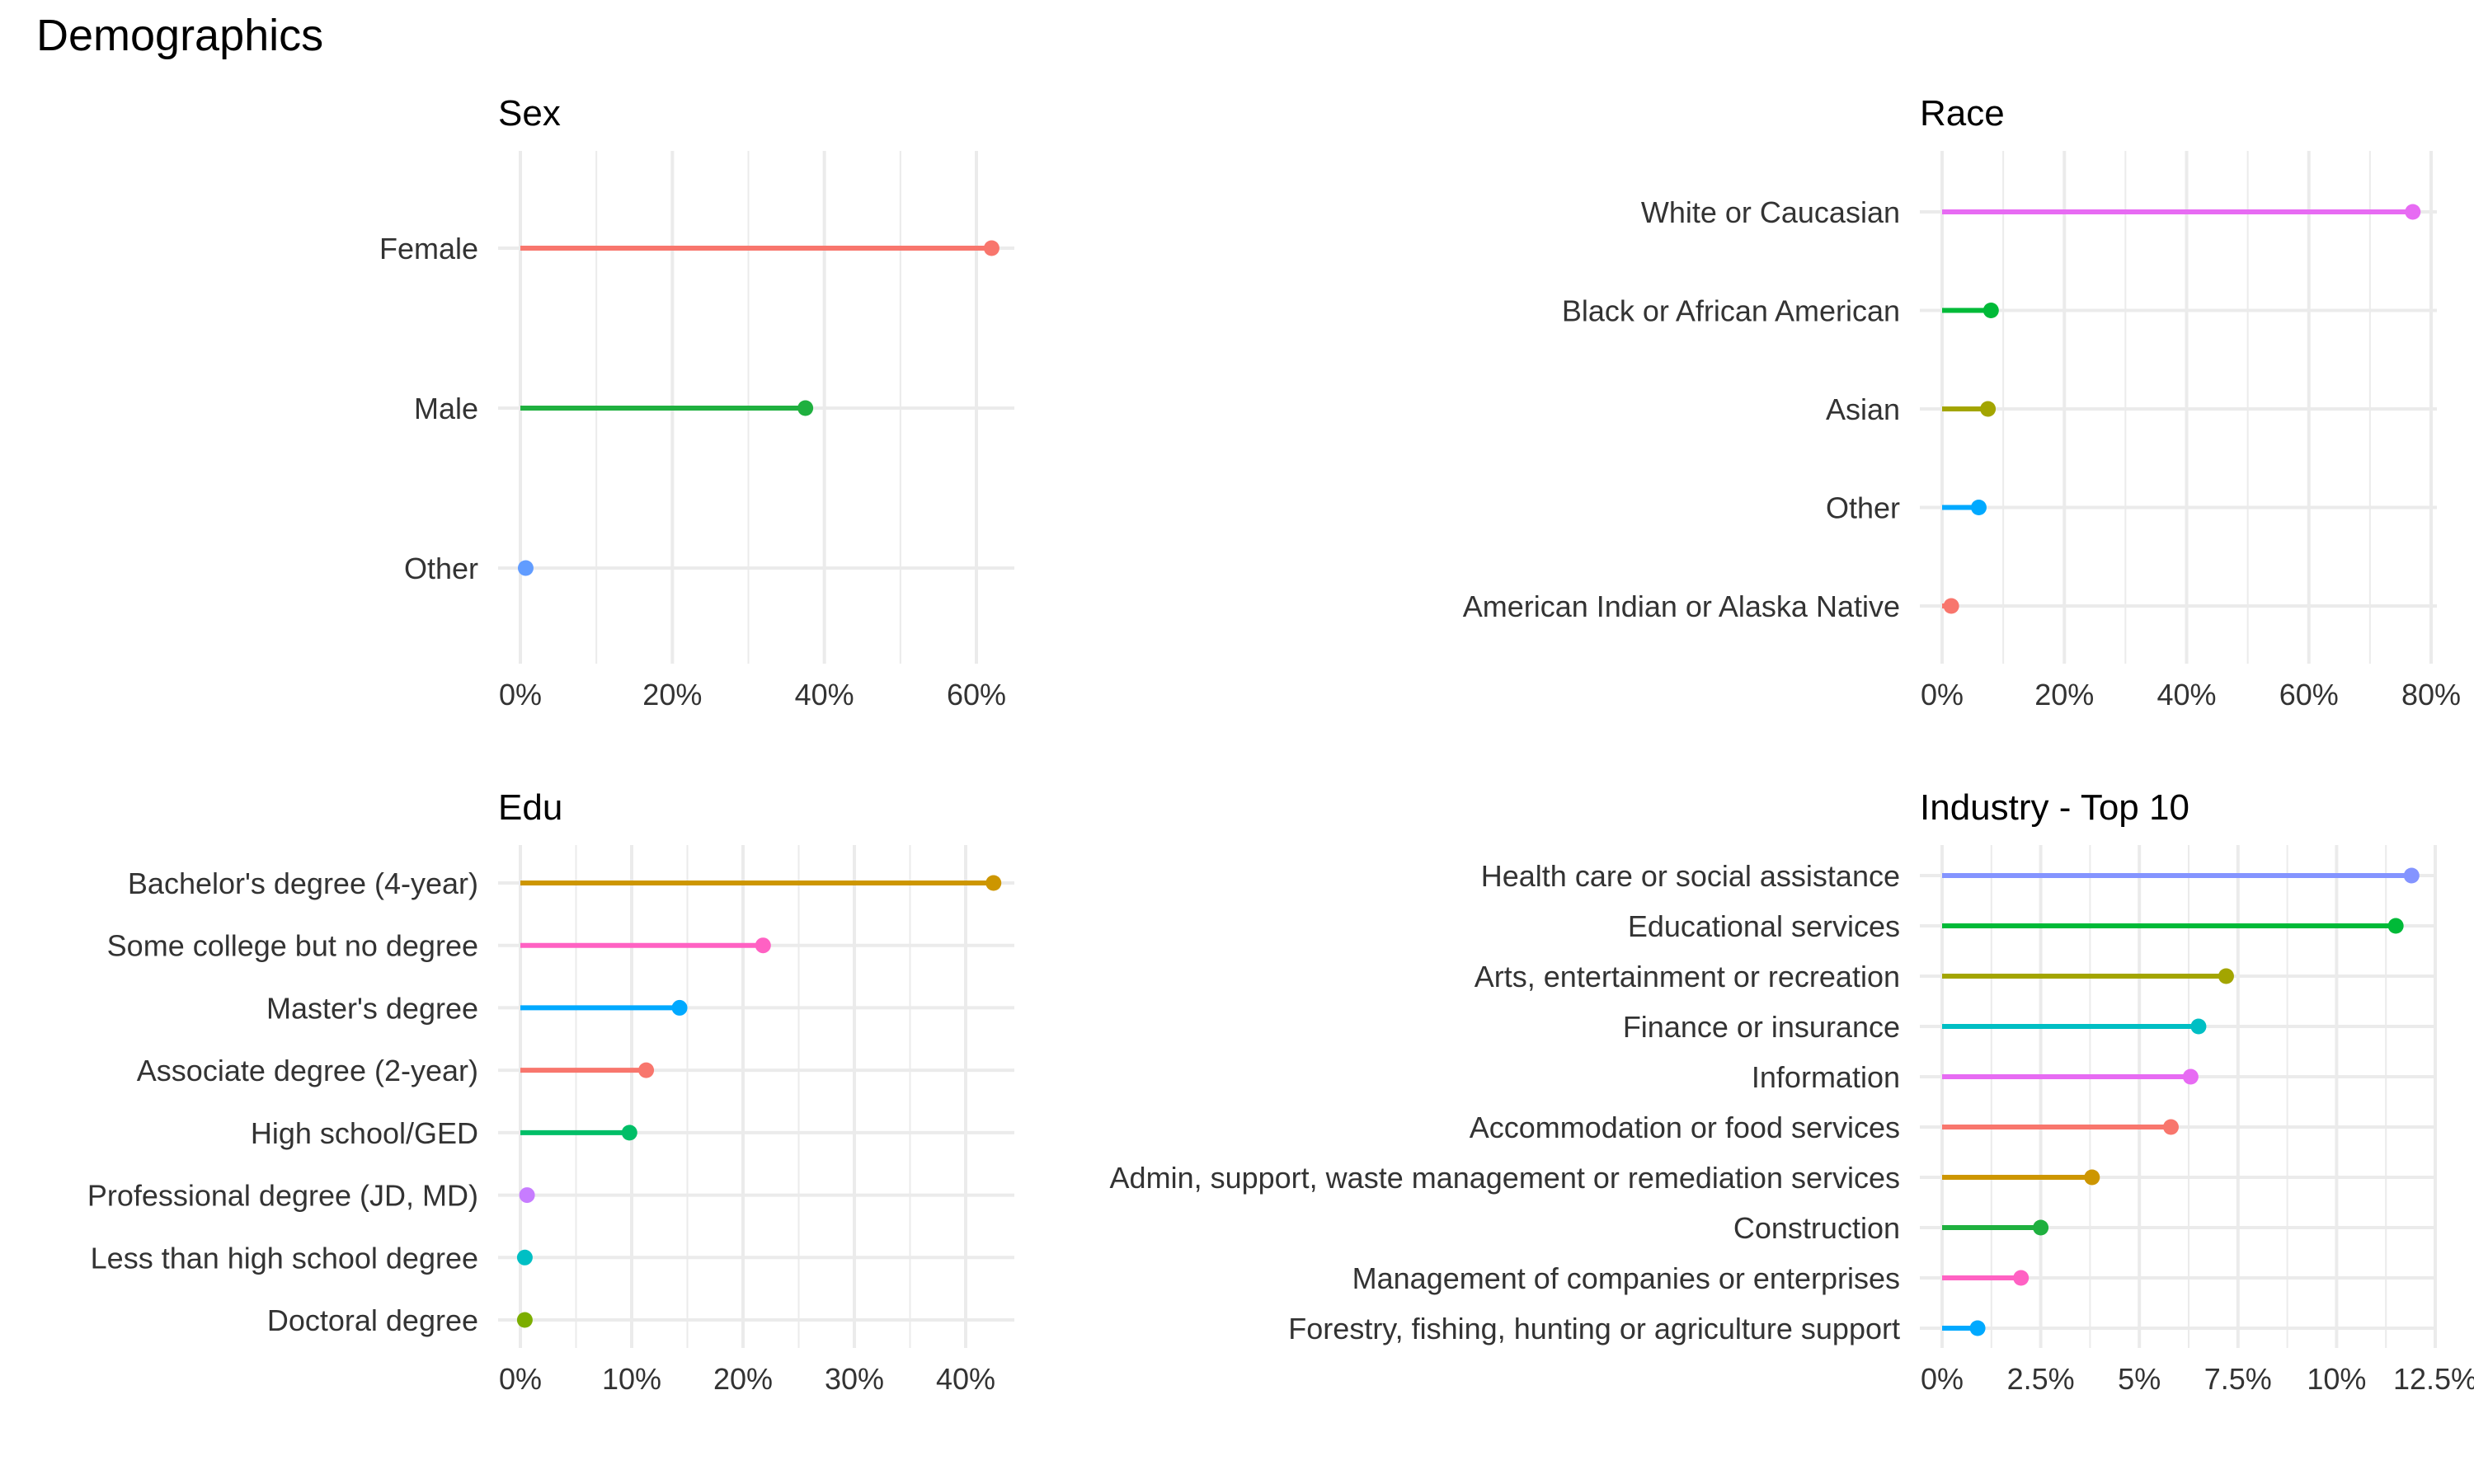 This screenshot has height=1484, width=2474. I want to click on category-label: Less than high school degree, so click(284, 1258).